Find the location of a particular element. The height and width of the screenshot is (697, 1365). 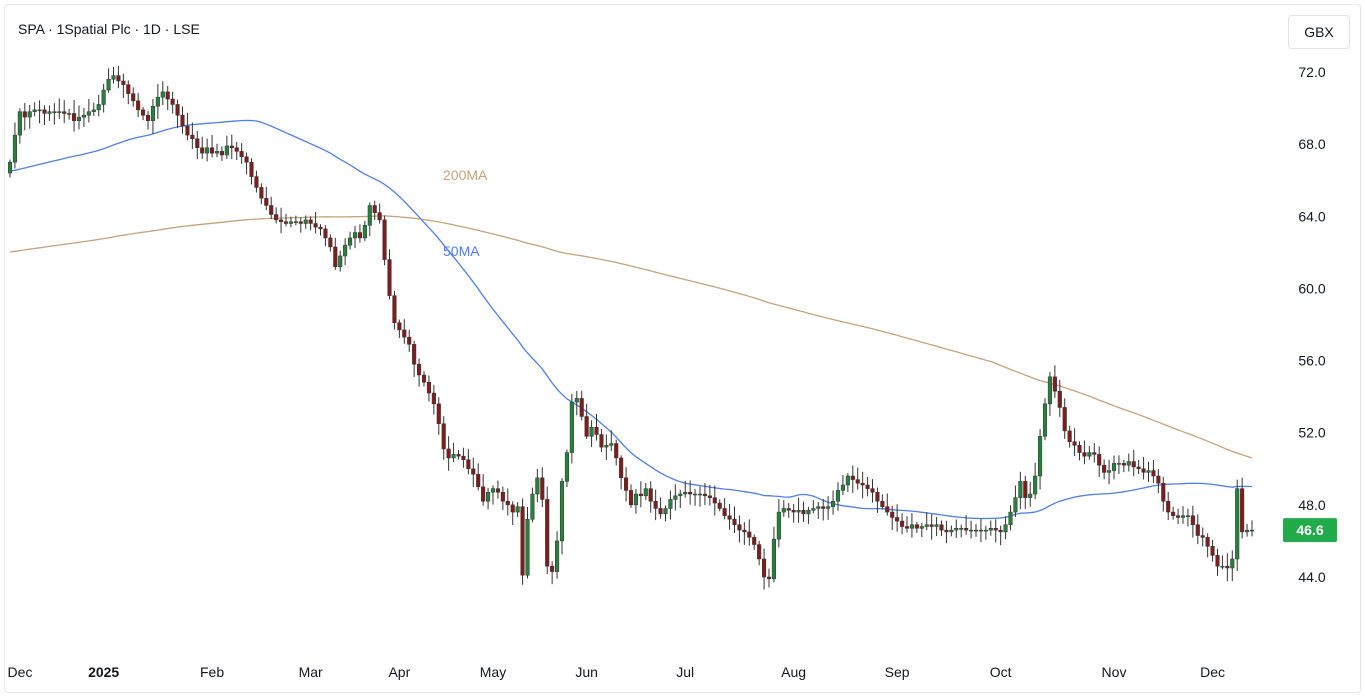

y-tick-label: 64.0 is located at coordinates (1311, 216).